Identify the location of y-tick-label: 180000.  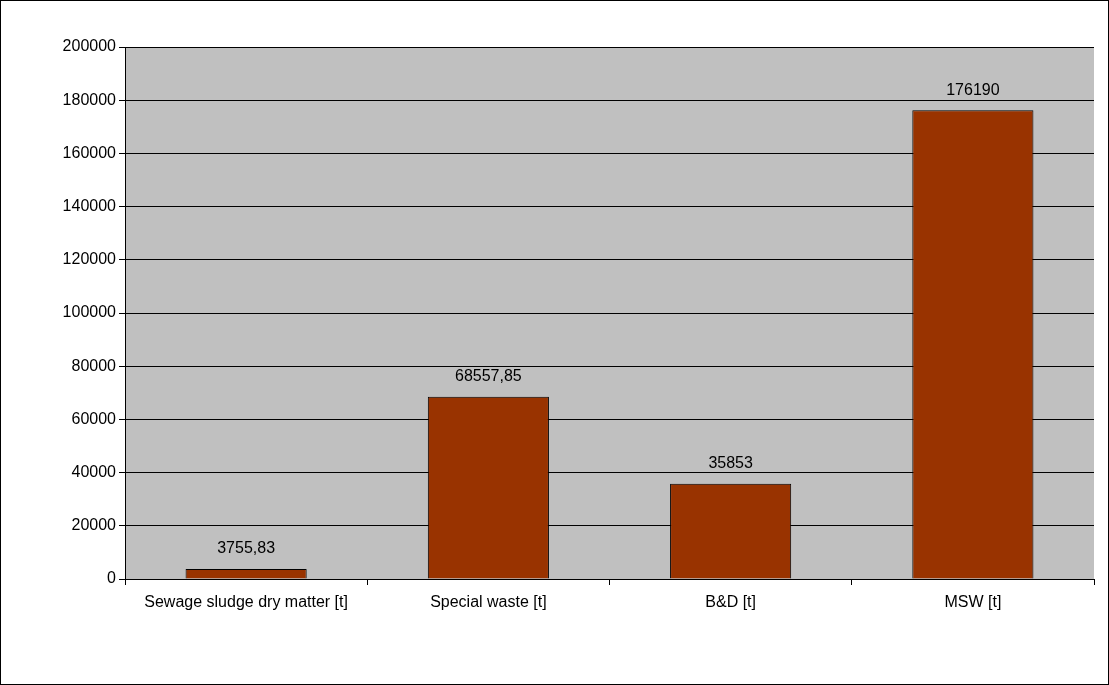
(89, 99).